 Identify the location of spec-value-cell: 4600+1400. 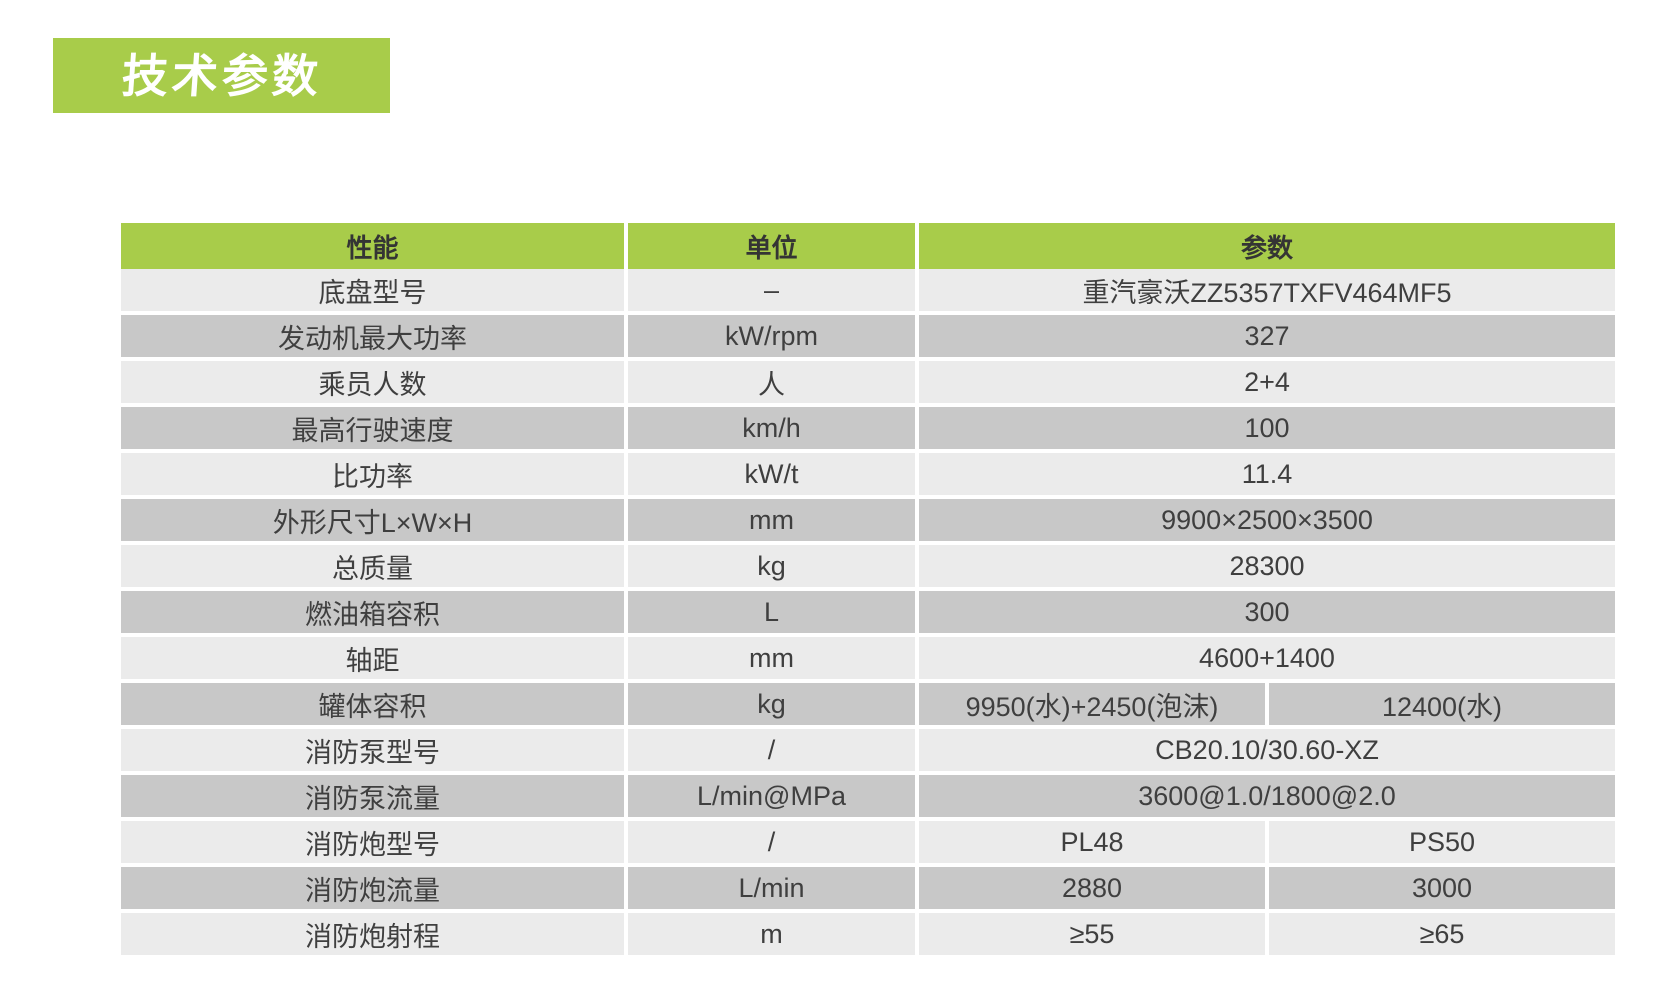
(1267, 658).